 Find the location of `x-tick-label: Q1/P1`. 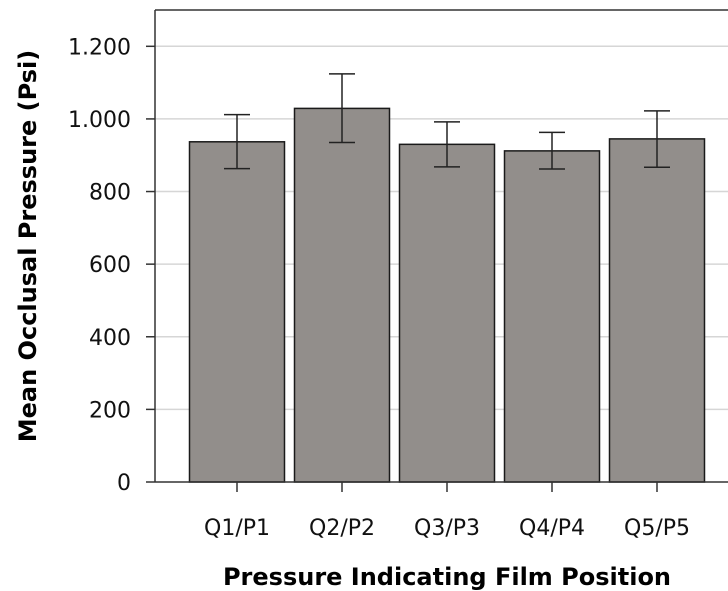

x-tick-label: Q1/P1 is located at coordinates (237, 528).